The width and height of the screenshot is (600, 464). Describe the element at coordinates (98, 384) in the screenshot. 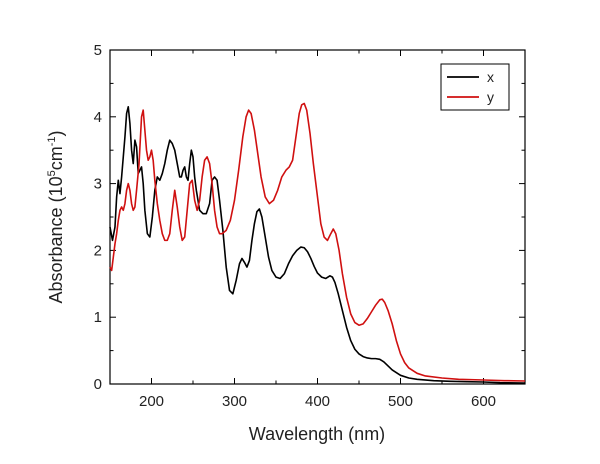

I see `y-tick-label-0: 0` at that location.